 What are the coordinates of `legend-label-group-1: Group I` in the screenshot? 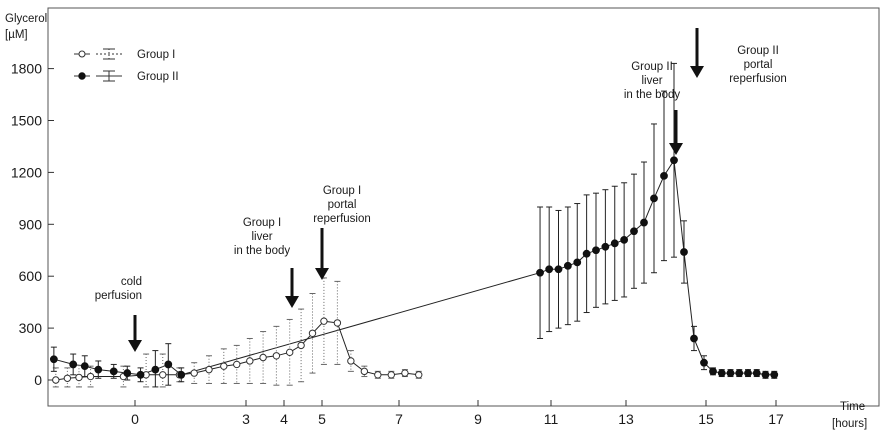 It's located at (156, 55).